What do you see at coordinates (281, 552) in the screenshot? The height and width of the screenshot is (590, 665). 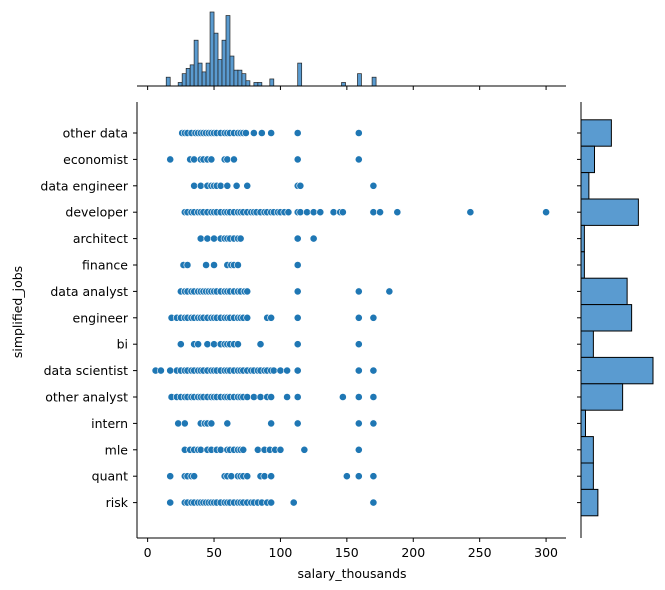 I see `x-tick-label: 100` at bounding box center [281, 552].